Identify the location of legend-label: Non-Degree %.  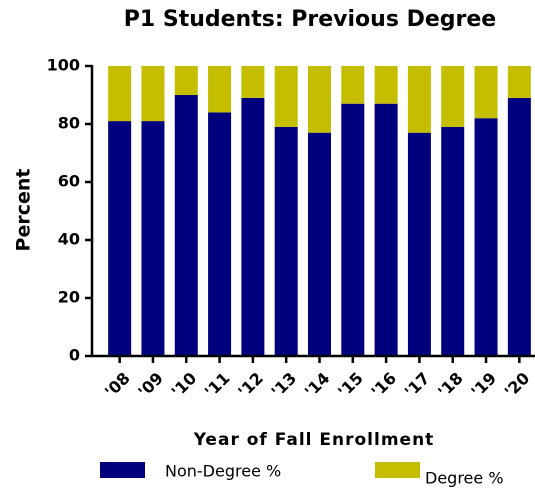
(223, 471).